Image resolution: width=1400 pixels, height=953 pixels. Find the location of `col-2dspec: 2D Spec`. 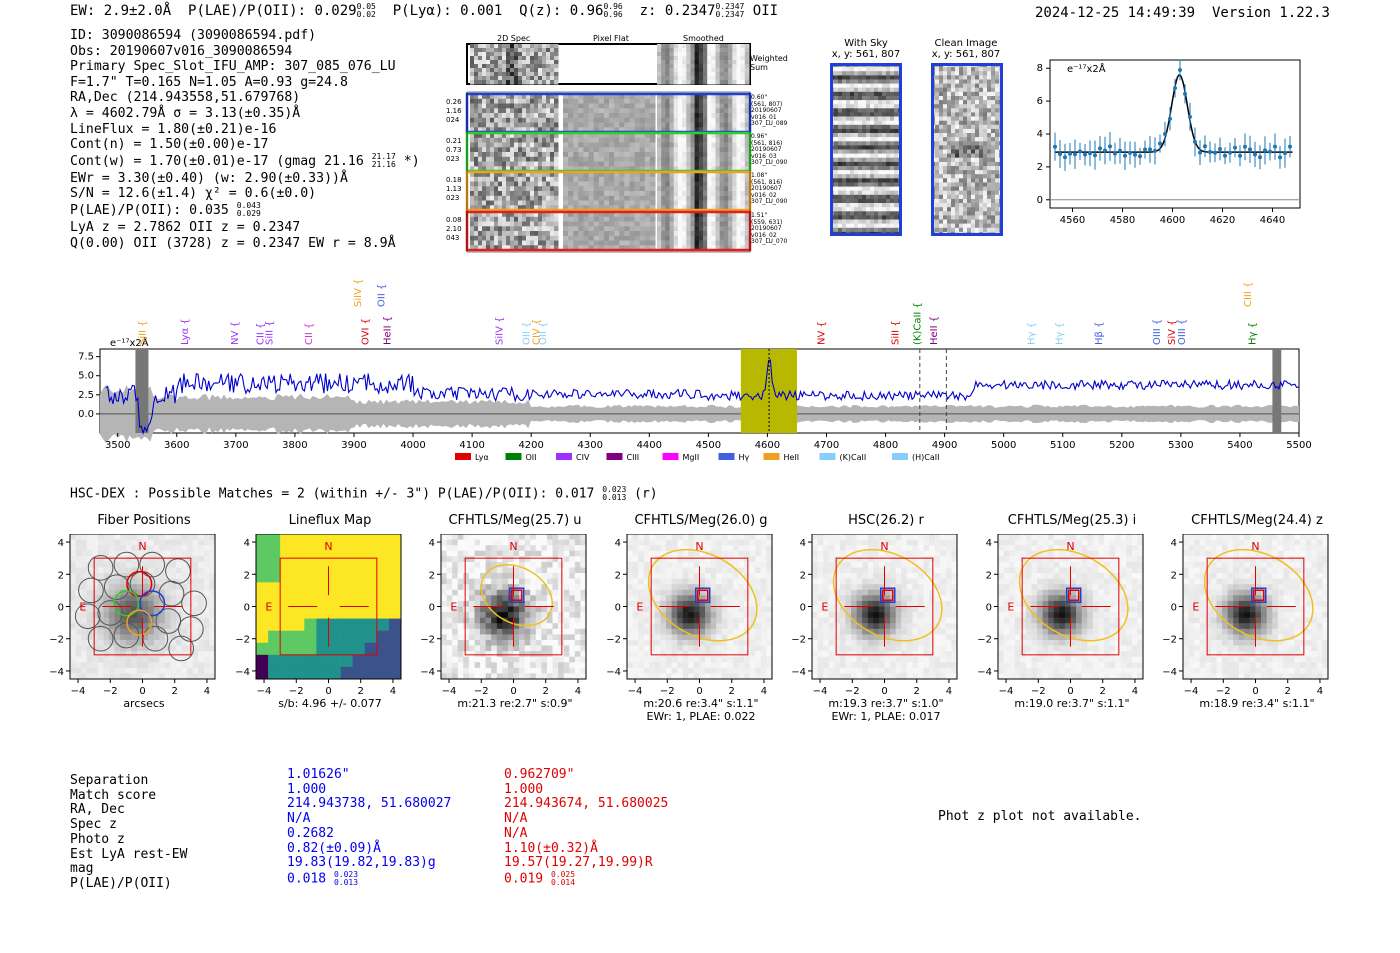

col-2dspec: 2D Spec is located at coordinates (514, 38).